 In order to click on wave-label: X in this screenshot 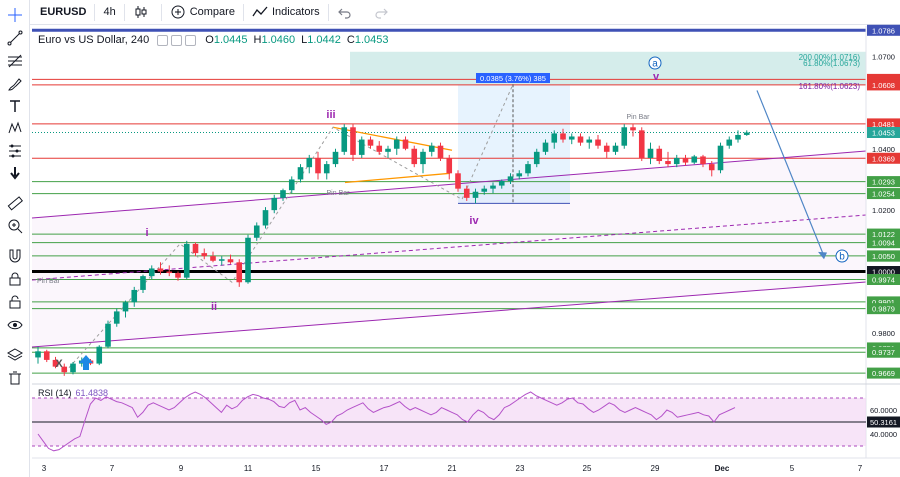, I will do `click(59, 364)`.